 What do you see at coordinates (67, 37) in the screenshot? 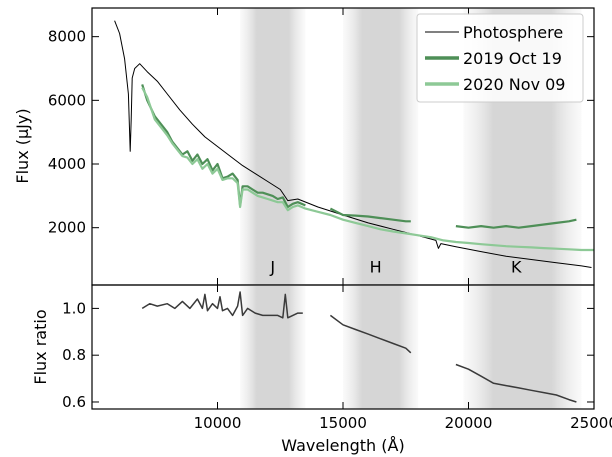
I see `y-tick-label: 8000` at bounding box center [67, 37].